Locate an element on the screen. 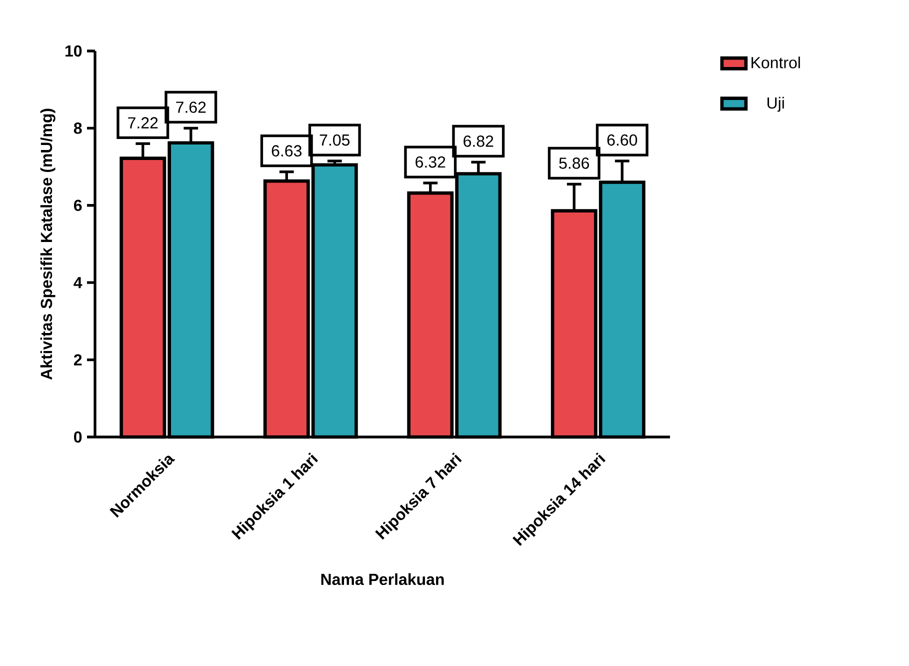 This screenshot has height=666, width=909. data-label: 5.86 is located at coordinates (574, 163).